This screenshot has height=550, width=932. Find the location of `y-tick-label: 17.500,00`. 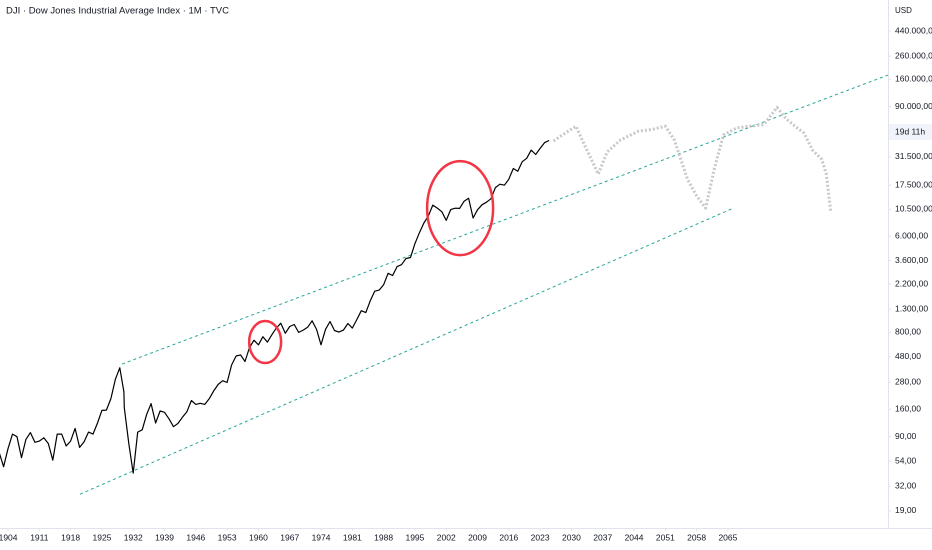

y-tick-label: 17.500,00 is located at coordinates (913, 184).